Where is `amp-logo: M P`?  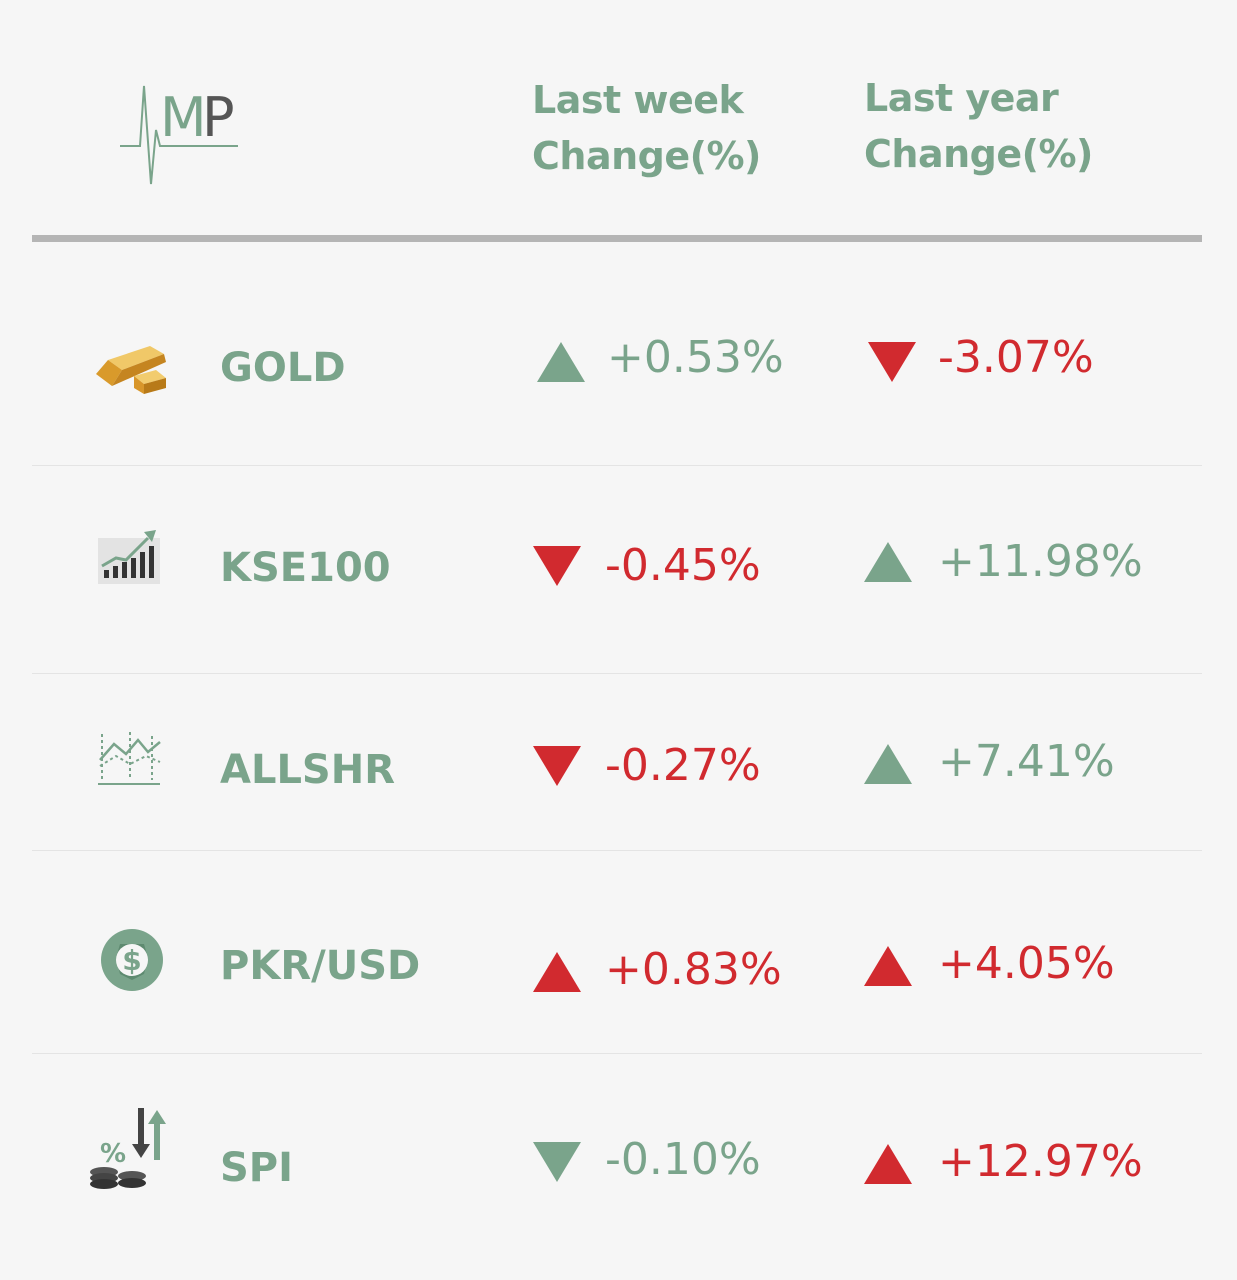 amp-logo: M P is located at coordinates (180, 130).